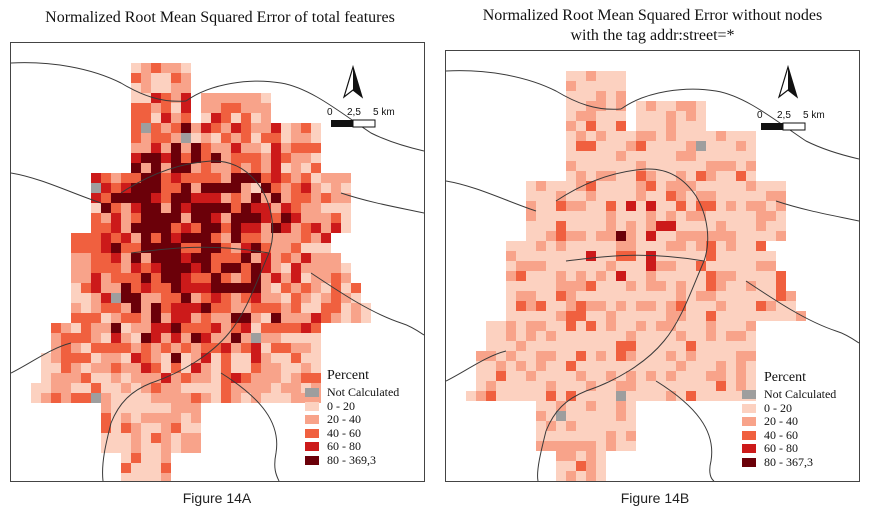  What do you see at coordinates (781, 434) in the screenshot?
I see `legend-label: 40 - 60` at bounding box center [781, 434].